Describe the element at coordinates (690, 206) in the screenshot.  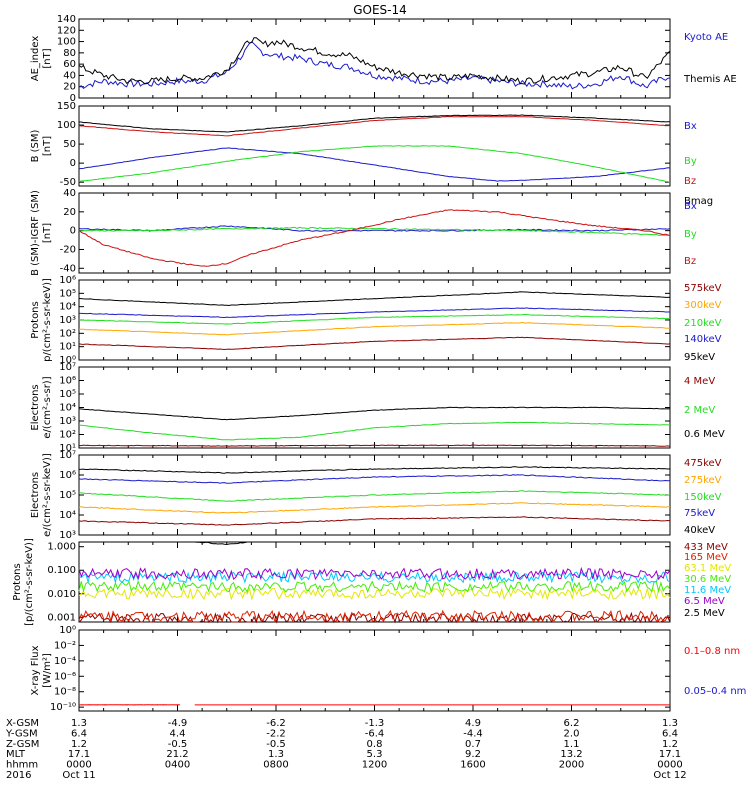
I see `legend-label: Bx` at that location.